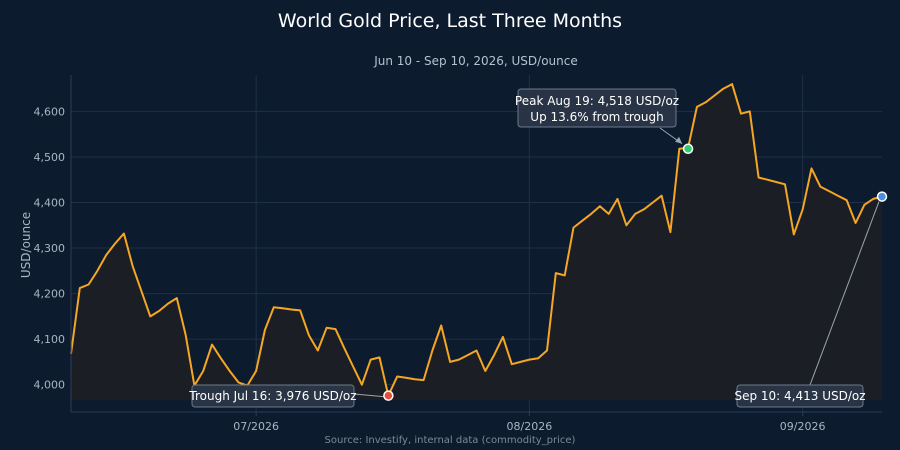 This screenshot has height=450, width=900. What do you see at coordinates (50, 294) in the screenshot?
I see `y-tick-label: 4,200` at bounding box center [50, 294].